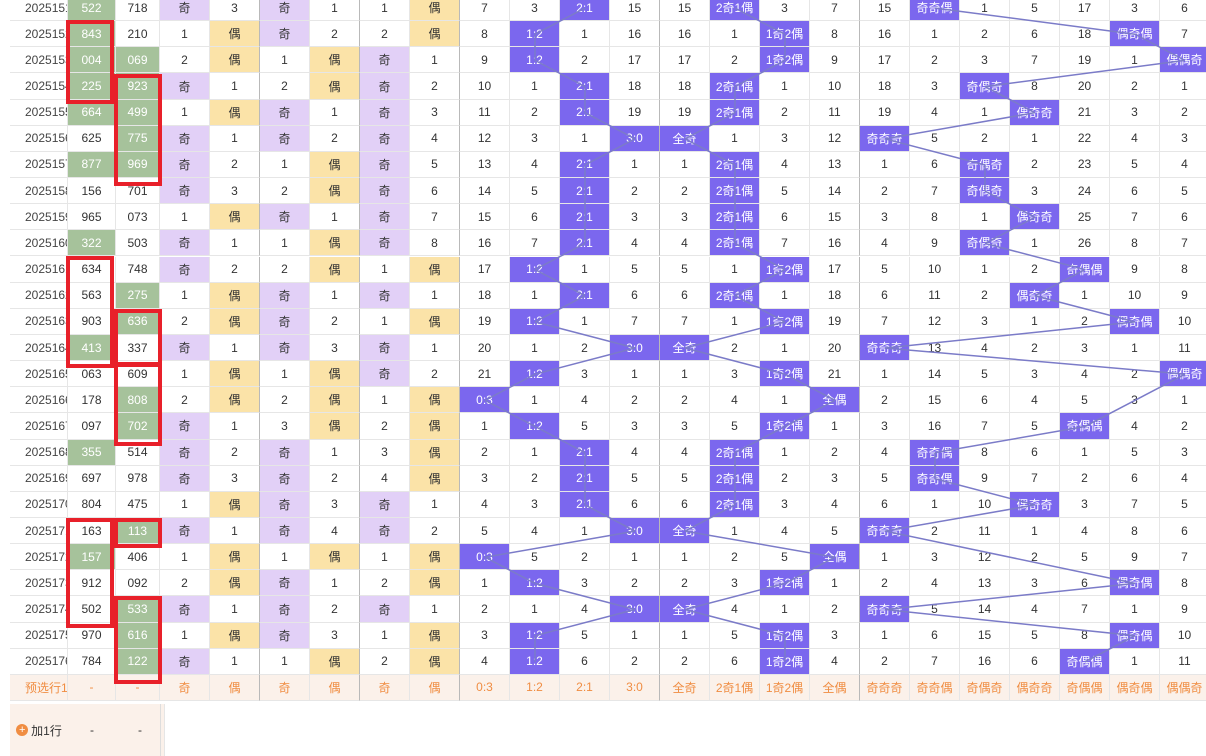 This screenshot has width=1206, height=756. Describe the element at coordinates (92, 113) in the screenshot. I see `draw-number-a: 664` at that location.